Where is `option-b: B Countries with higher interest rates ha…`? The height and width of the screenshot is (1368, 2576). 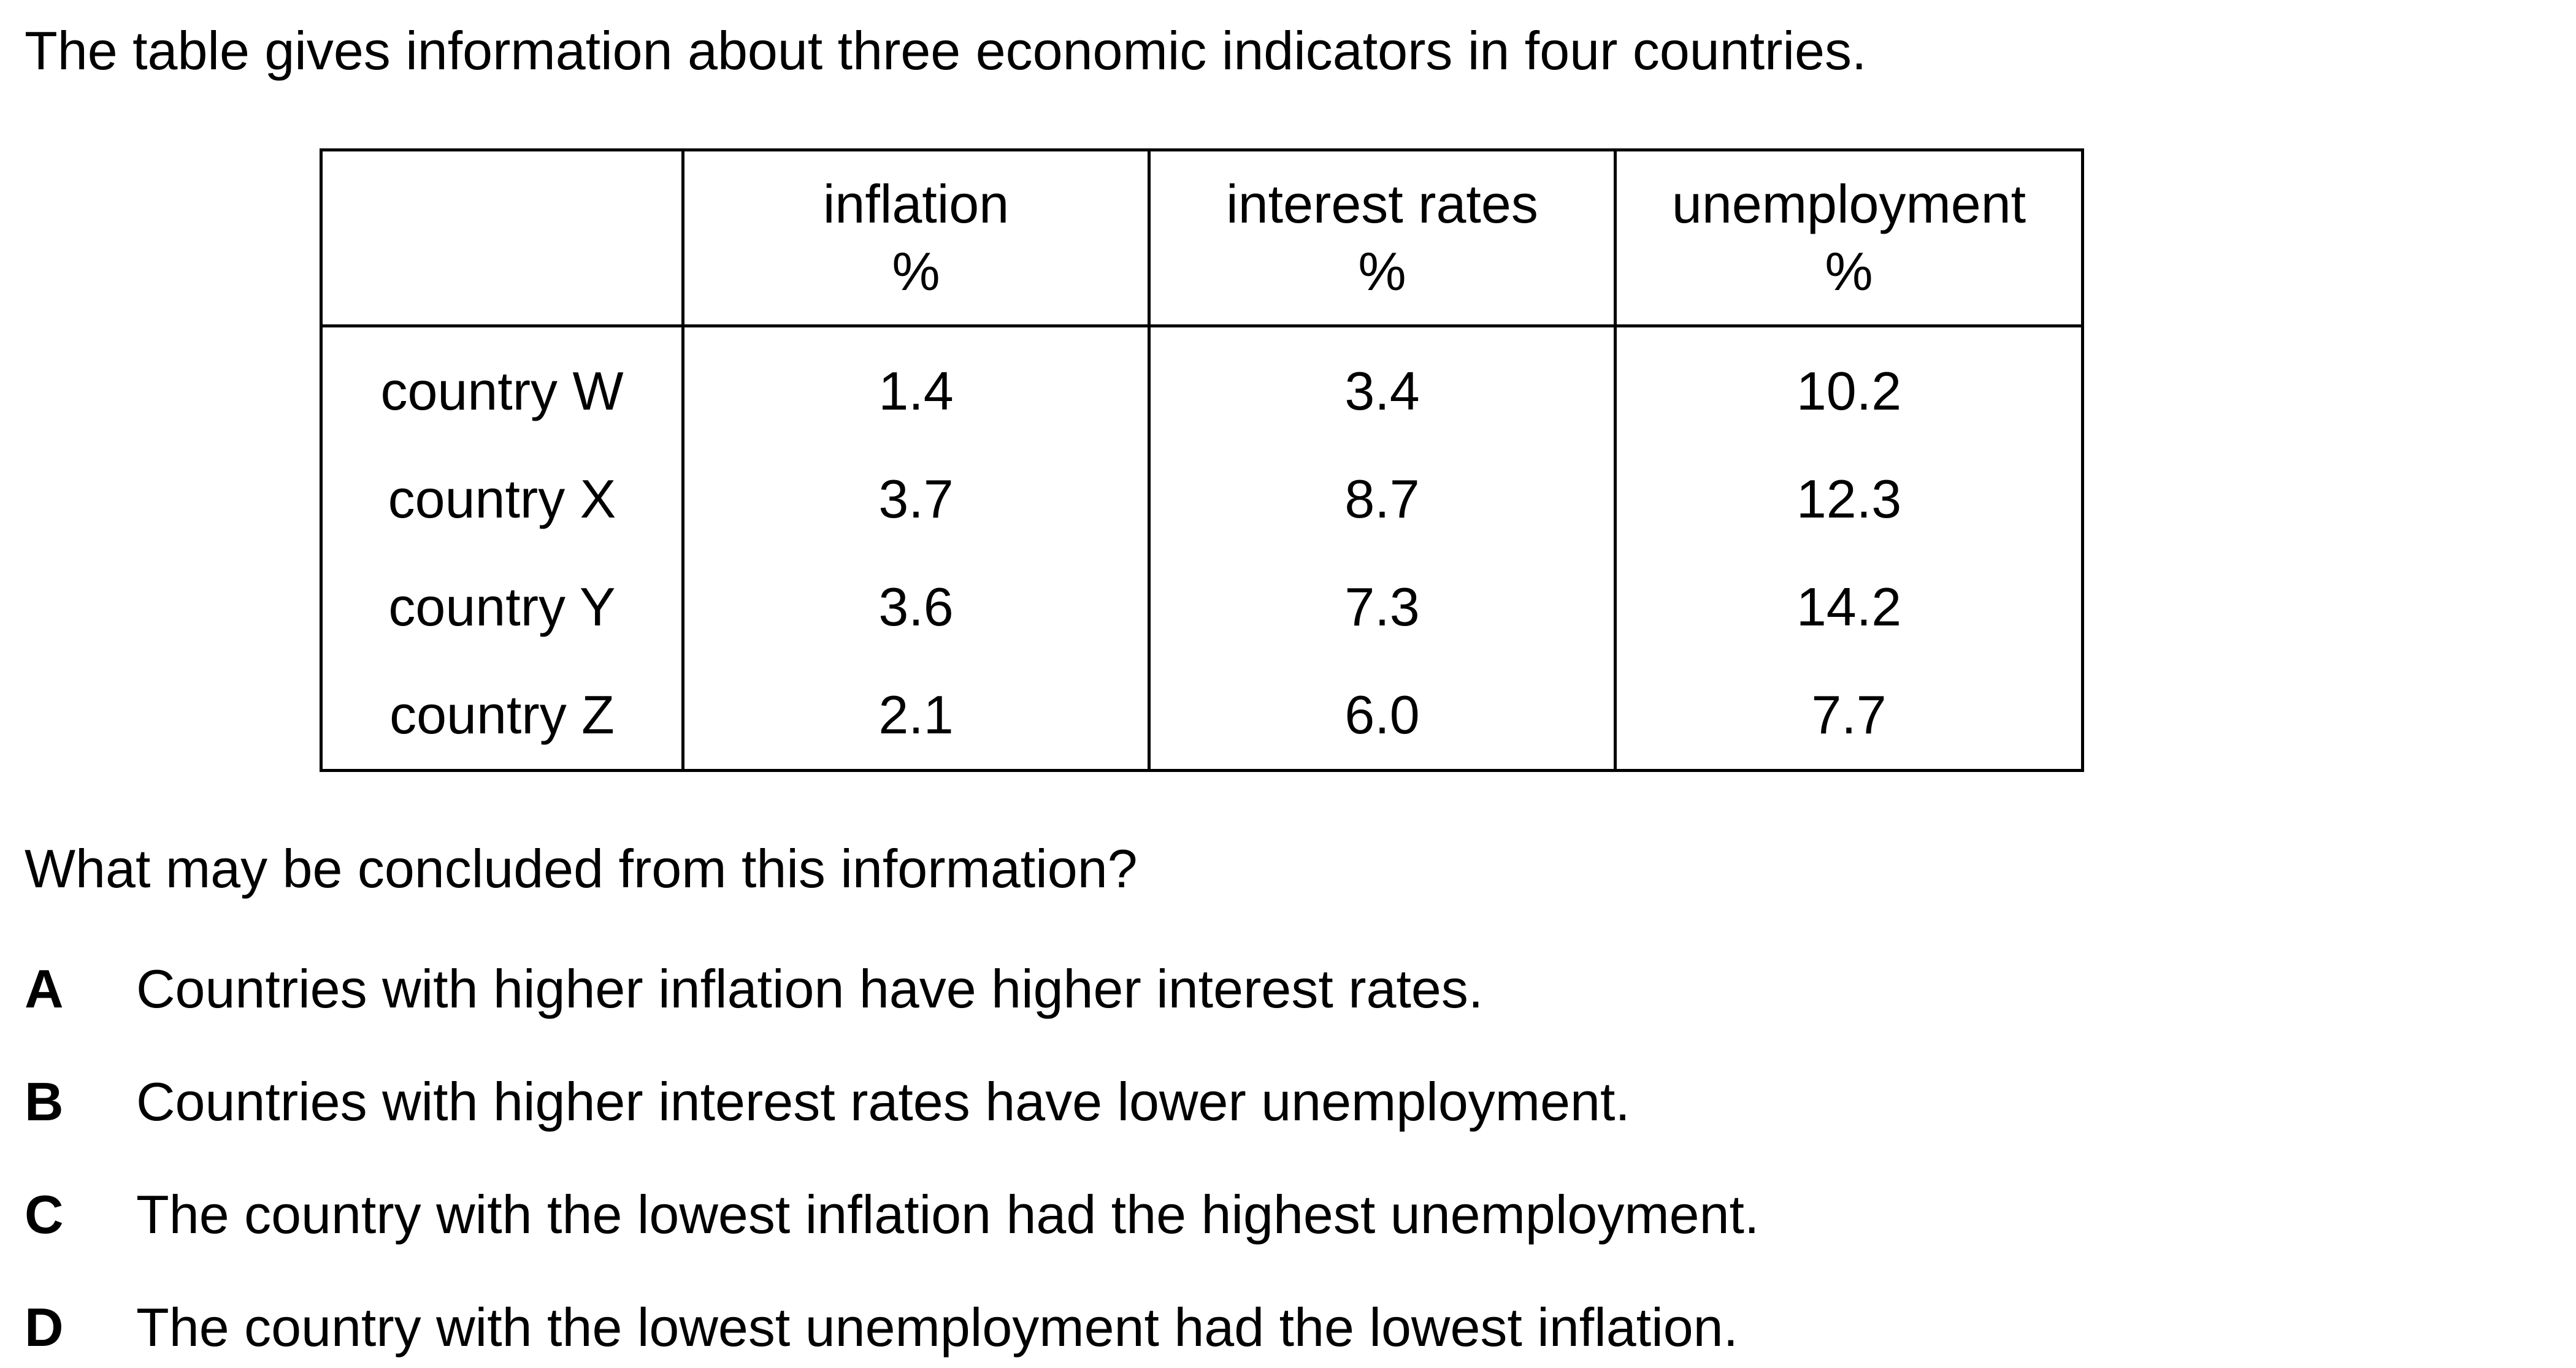 option-b: B Countries with higher interest rates ha… is located at coordinates (827, 1102).